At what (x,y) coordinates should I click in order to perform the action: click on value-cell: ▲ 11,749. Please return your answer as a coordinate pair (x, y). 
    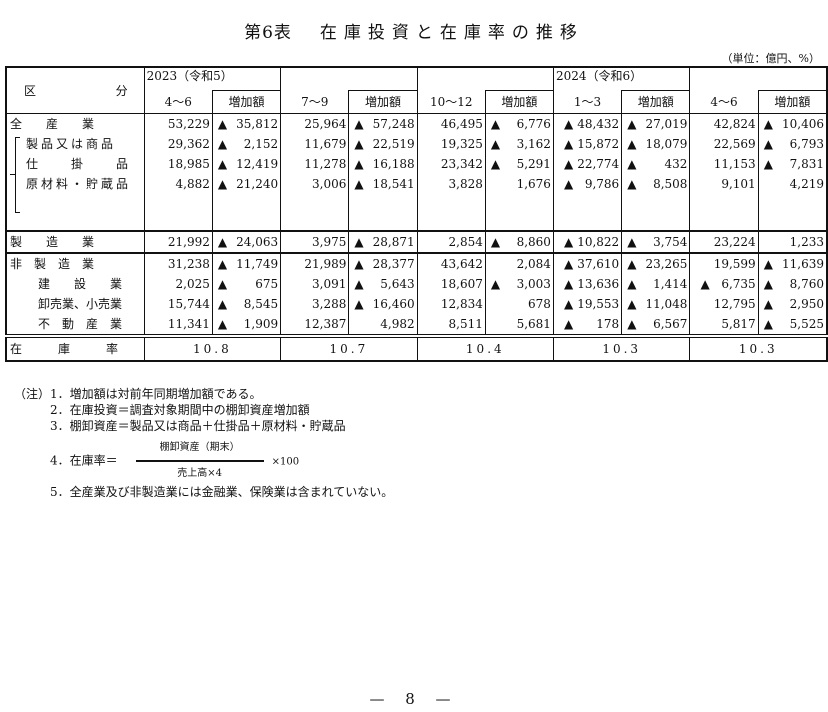
    Looking at the image, I should click on (246, 263).